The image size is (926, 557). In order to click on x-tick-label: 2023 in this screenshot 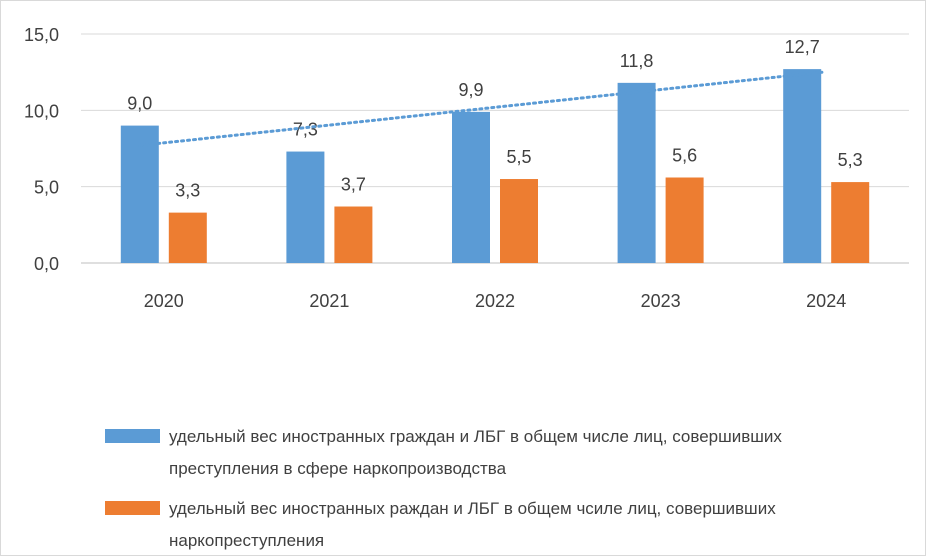, I will do `click(661, 301)`.